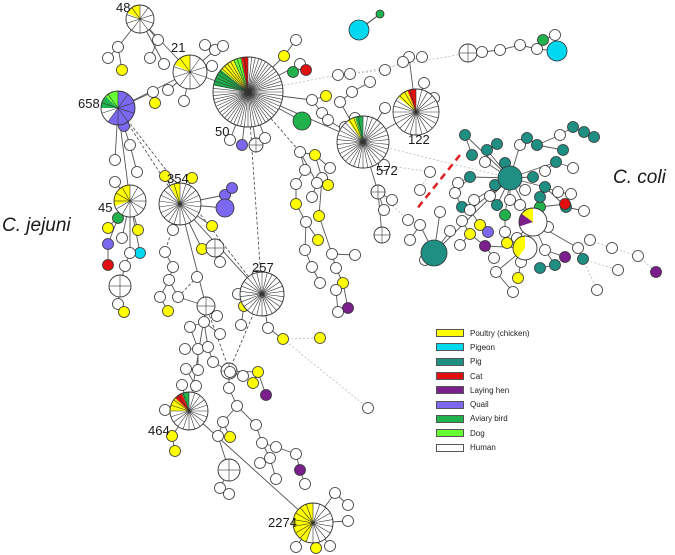 The image size is (675, 555). What do you see at coordinates (419, 139) in the screenshot?
I see `st122-label: 122` at bounding box center [419, 139].